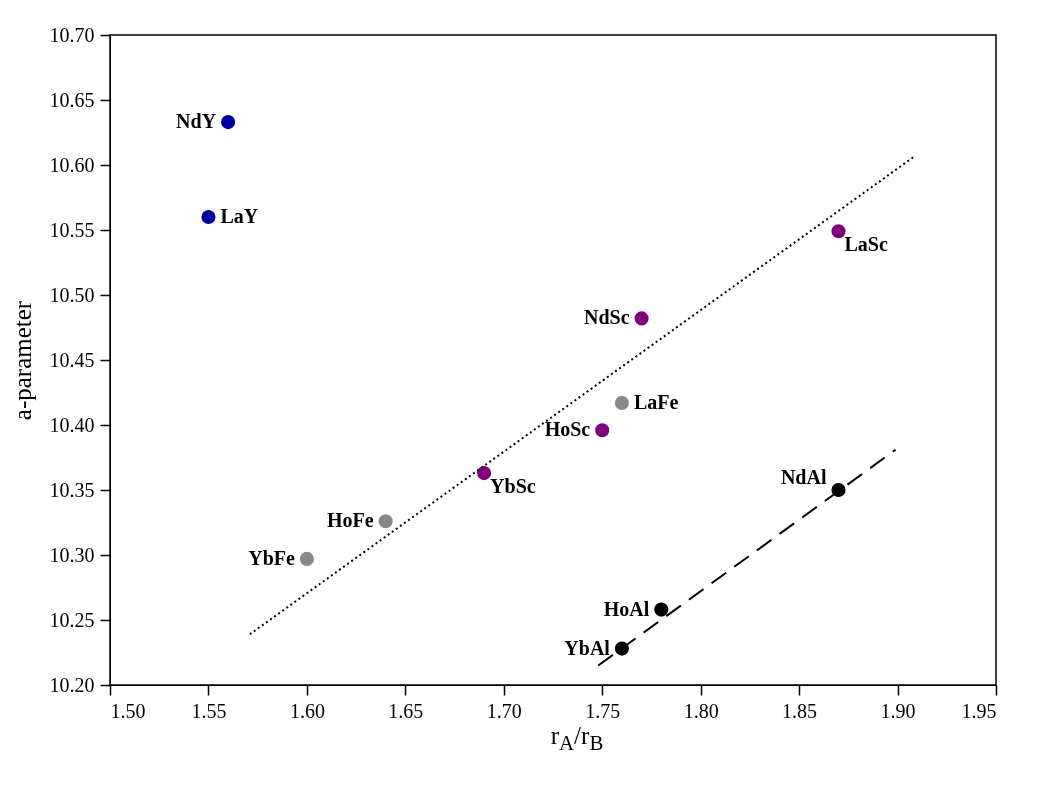 This screenshot has width=1045, height=785. What do you see at coordinates (72, 424) in the screenshot?
I see `y-tick-label: 10.40` at bounding box center [72, 424].